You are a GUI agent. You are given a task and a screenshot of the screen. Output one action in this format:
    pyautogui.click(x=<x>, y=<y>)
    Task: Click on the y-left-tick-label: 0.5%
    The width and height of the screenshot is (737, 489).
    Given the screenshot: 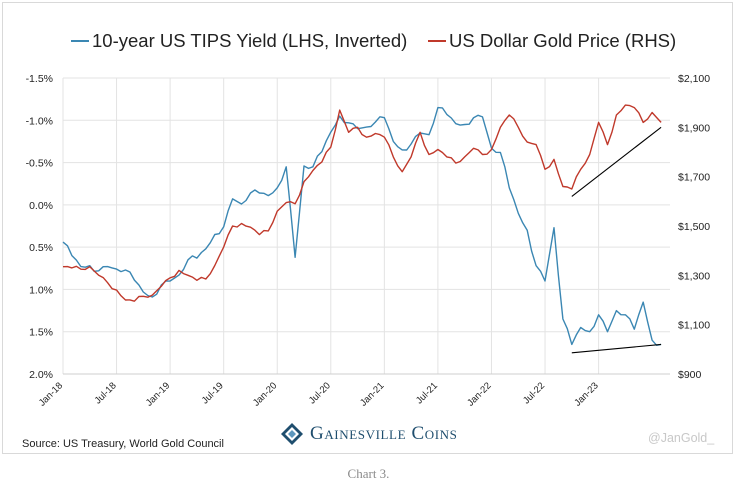 What is the action you would take?
    pyautogui.click(x=41, y=248)
    